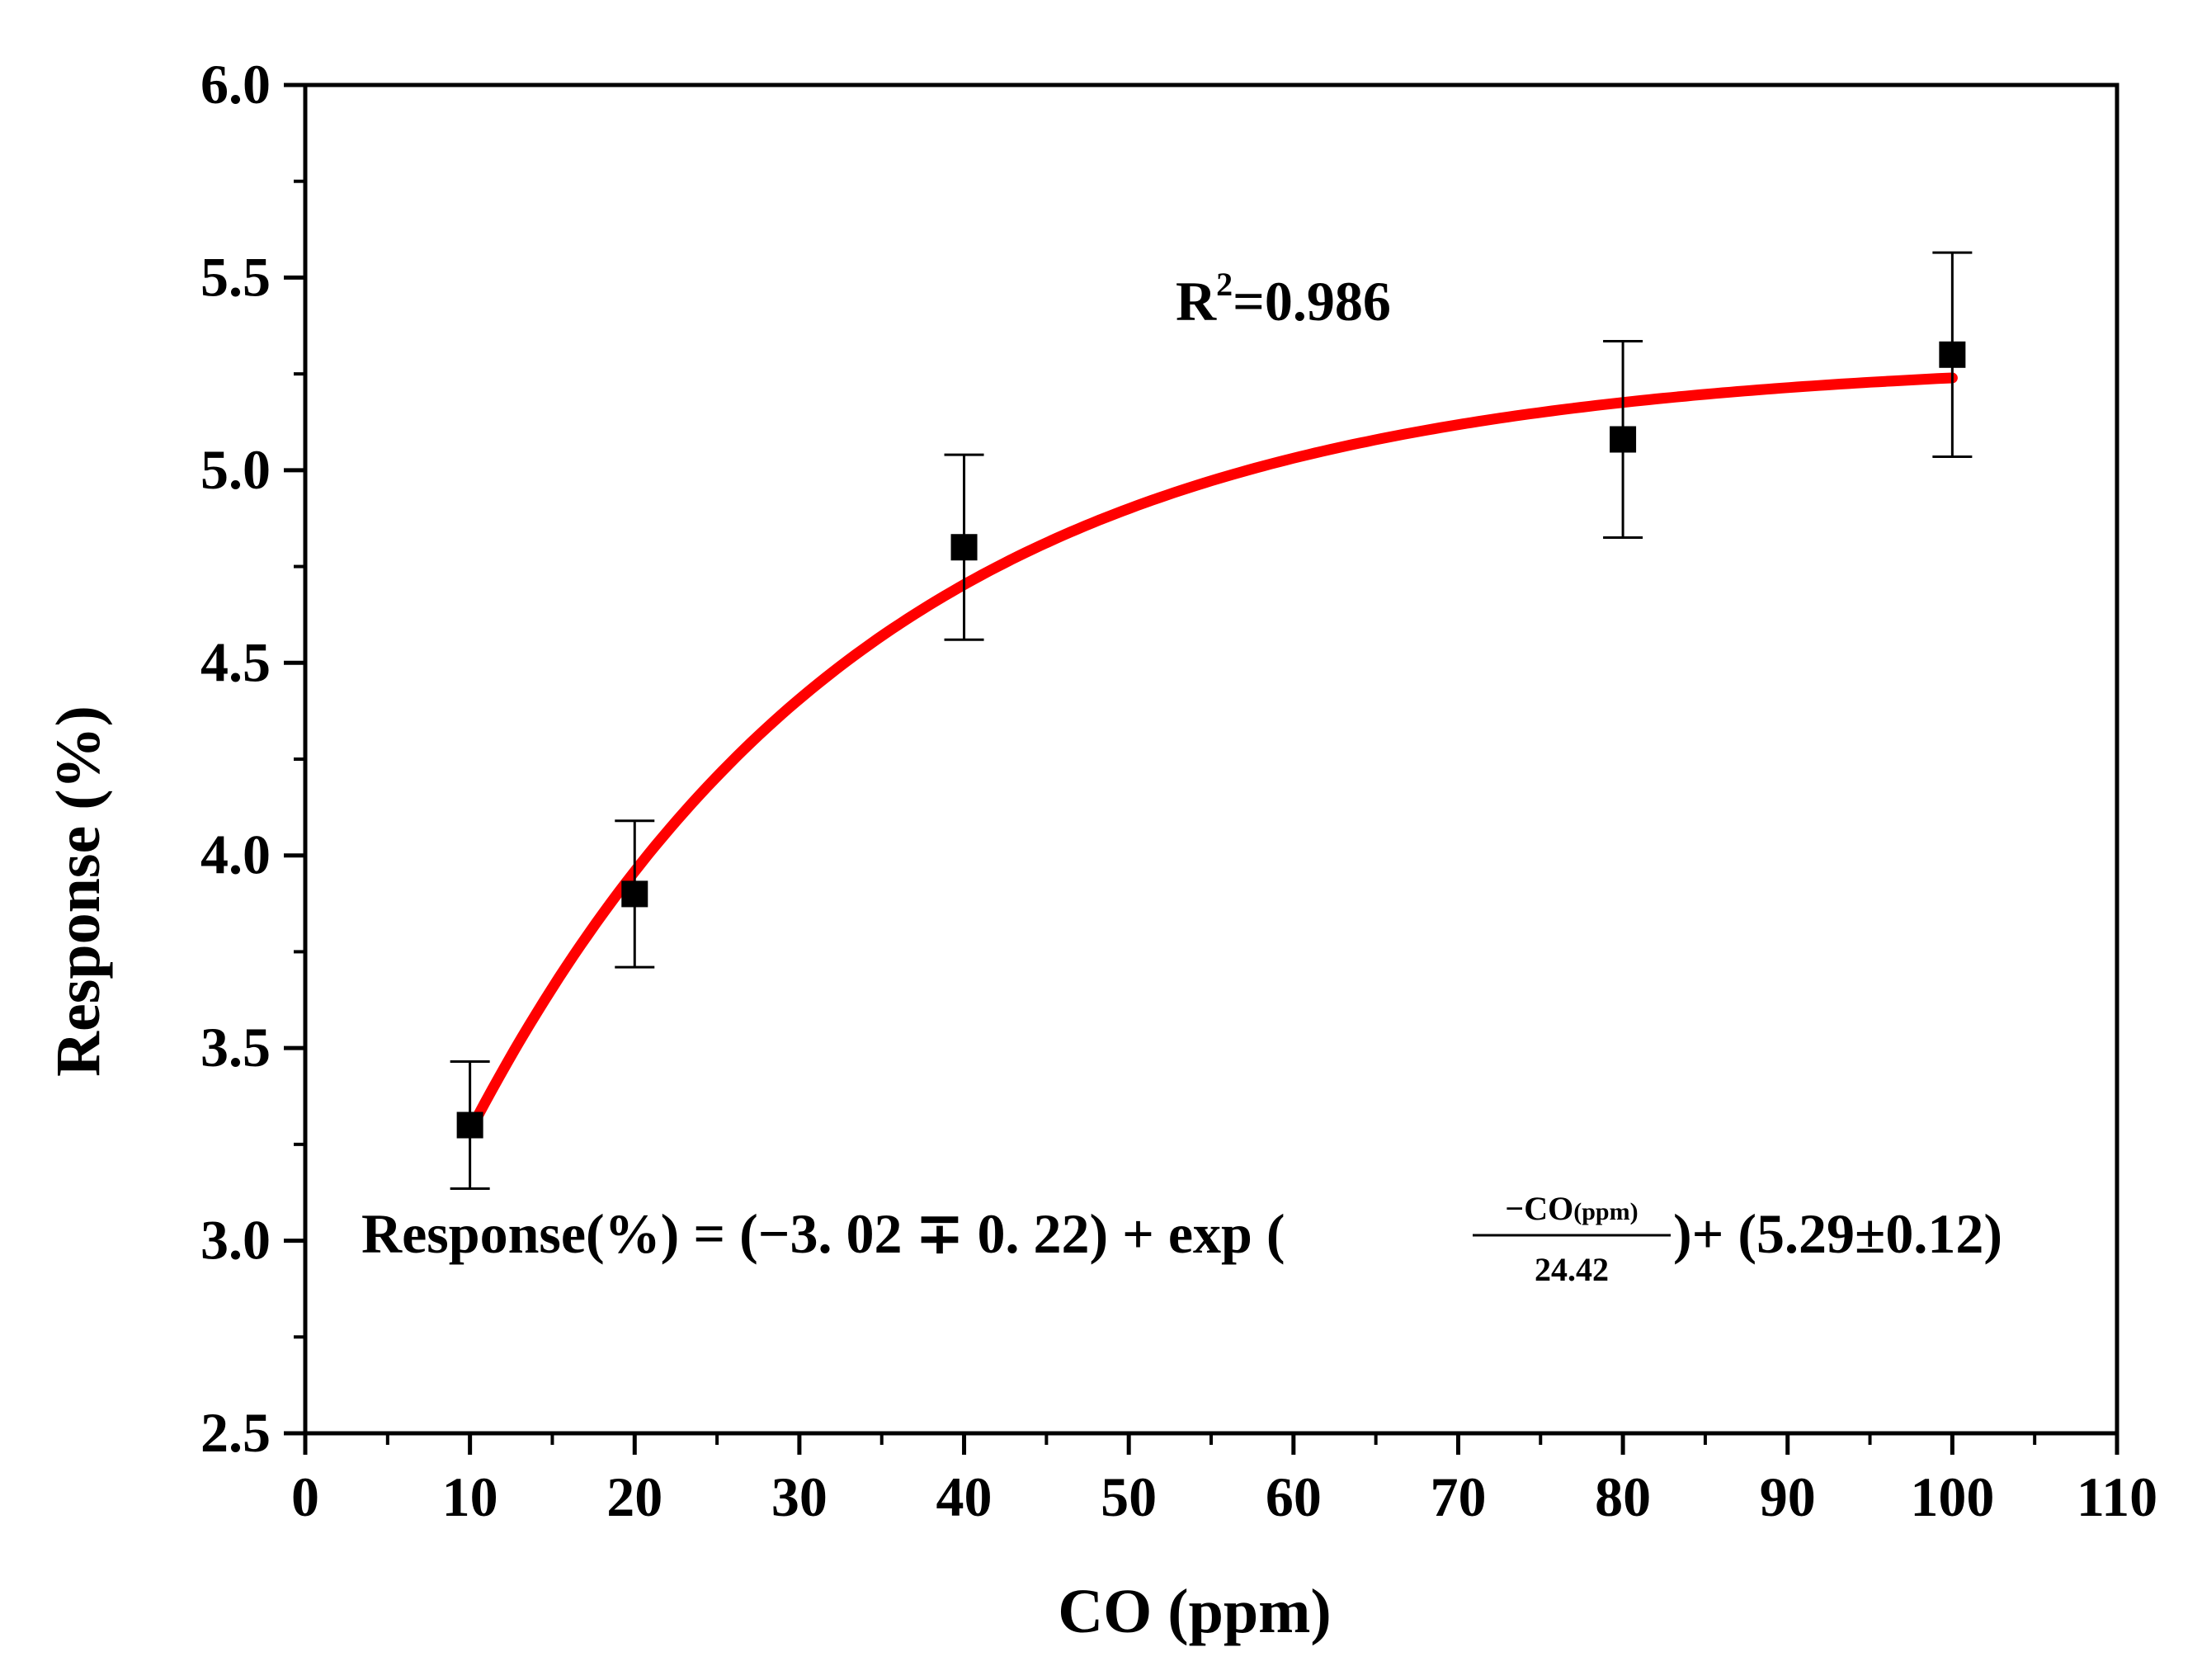 The image size is (2202, 1680). What do you see at coordinates (1129, 1496) in the screenshot?
I see `x-tick-label: 50` at bounding box center [1129, 1496].